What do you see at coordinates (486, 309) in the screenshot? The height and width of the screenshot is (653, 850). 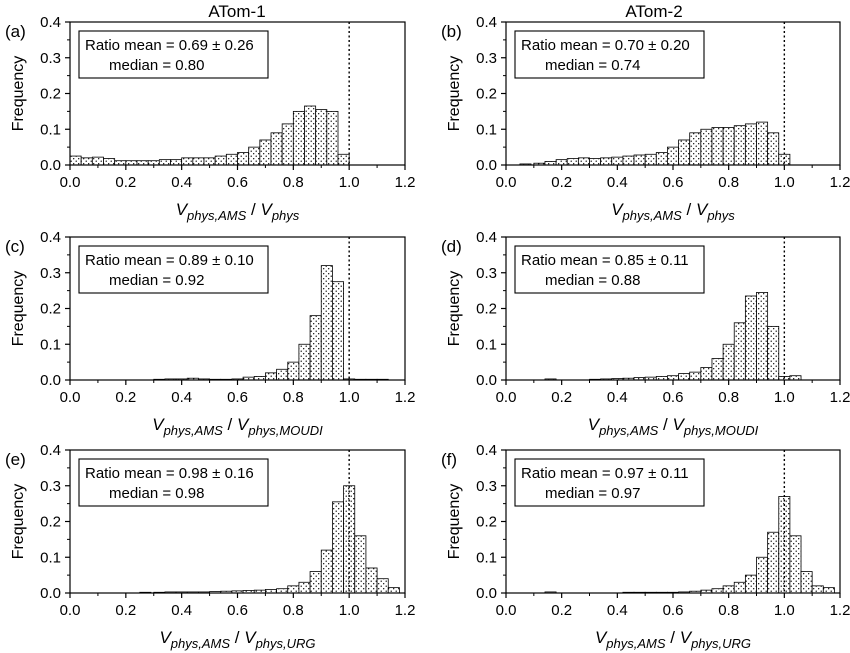 I see `y-tick-label: 0.2` at bounding box center [486, 309].